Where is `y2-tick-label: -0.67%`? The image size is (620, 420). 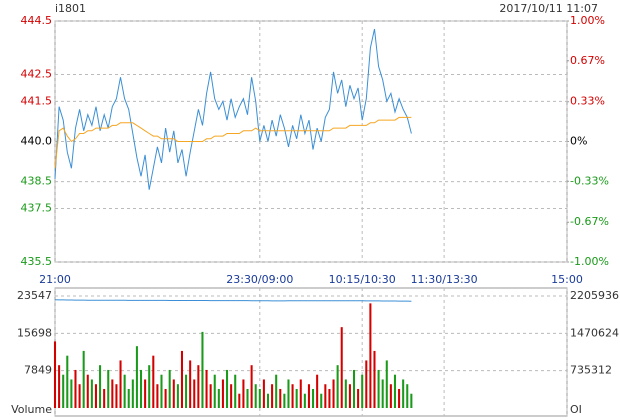 y2-tick-label: -0.67% is located at coordinates (589, 221).